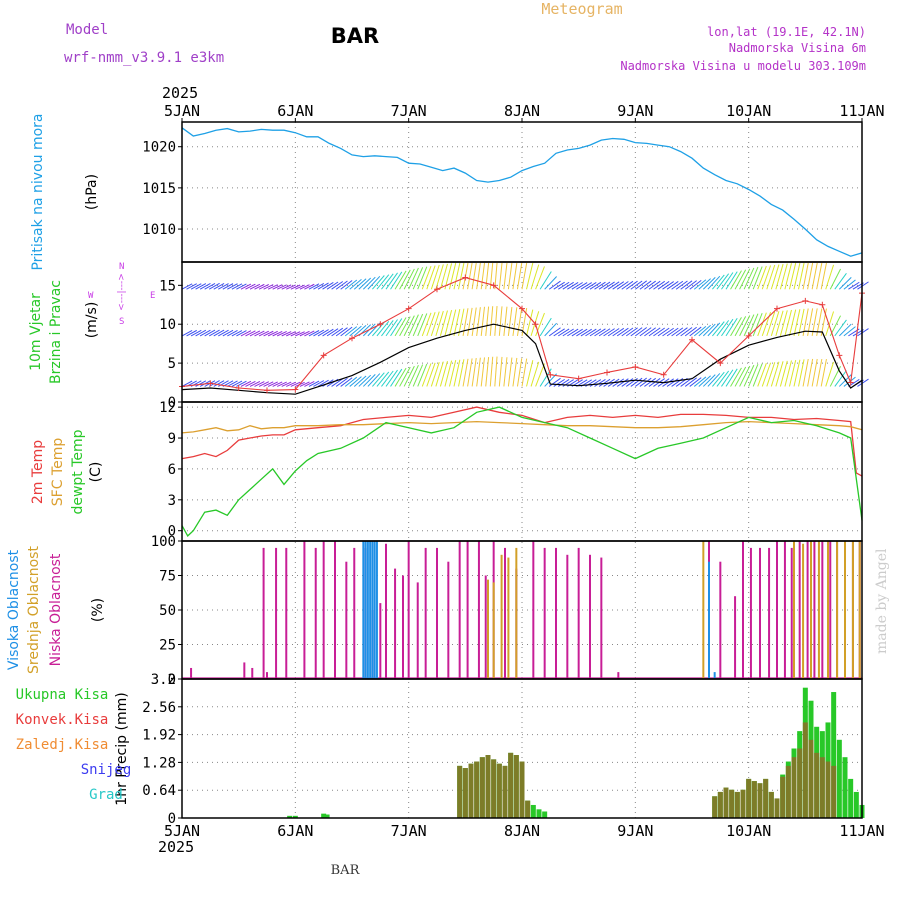 This screenshot has width=900, height=900. I want to click on wind-ytick-label: 5, so click(172, 364).